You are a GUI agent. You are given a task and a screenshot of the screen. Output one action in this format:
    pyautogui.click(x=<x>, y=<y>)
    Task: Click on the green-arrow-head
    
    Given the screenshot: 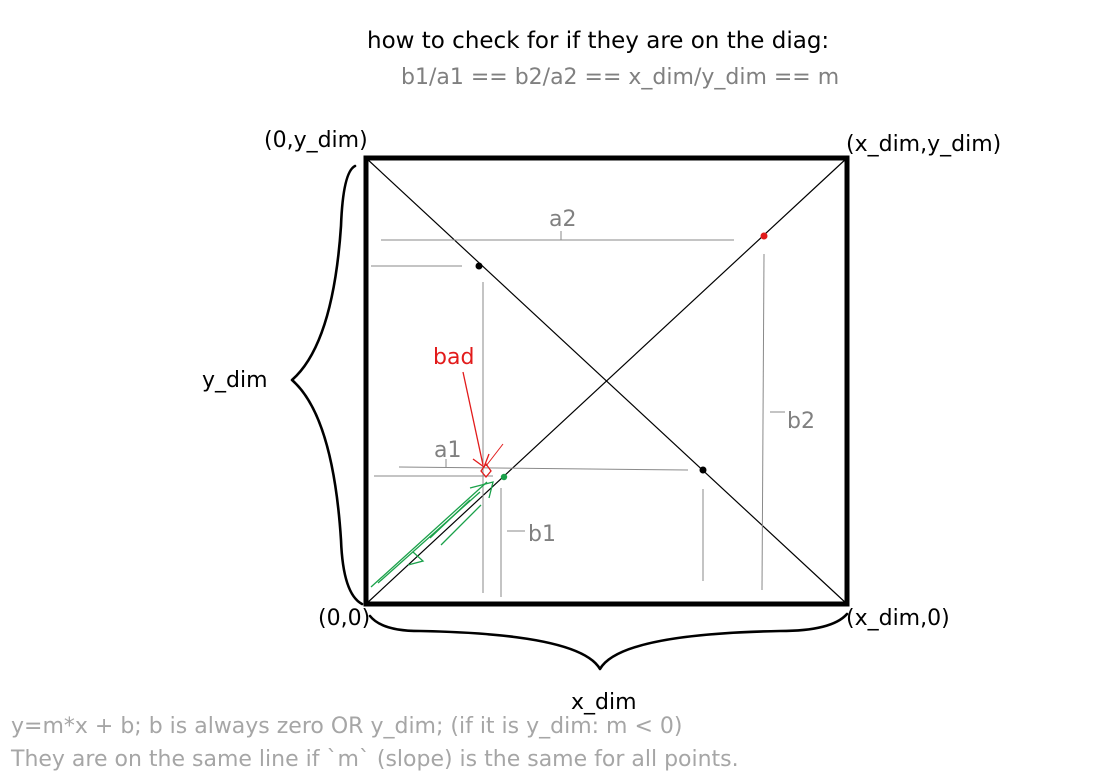 What is the action you would take?
    pyautogui.click(x=481, y=490)
    